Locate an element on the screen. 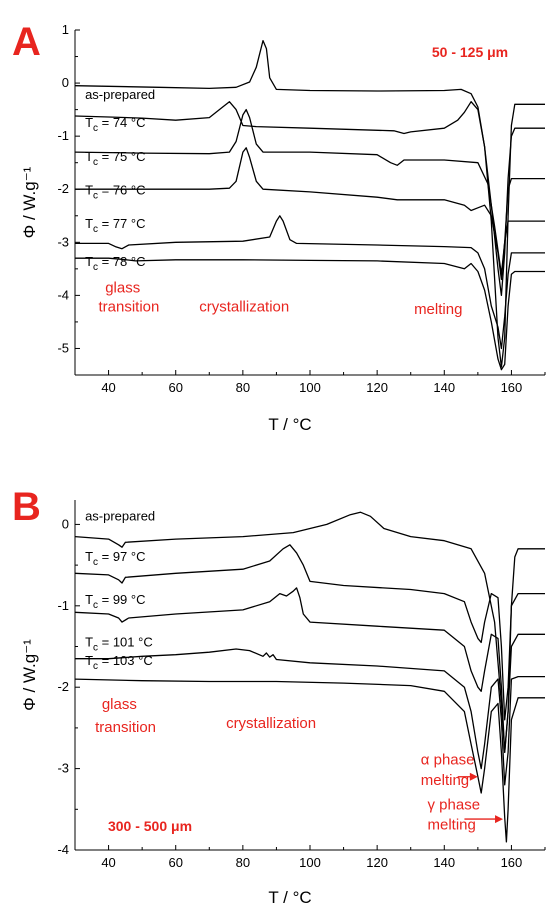  tc-value: = 77 °C is located at coordinates (121, 223).